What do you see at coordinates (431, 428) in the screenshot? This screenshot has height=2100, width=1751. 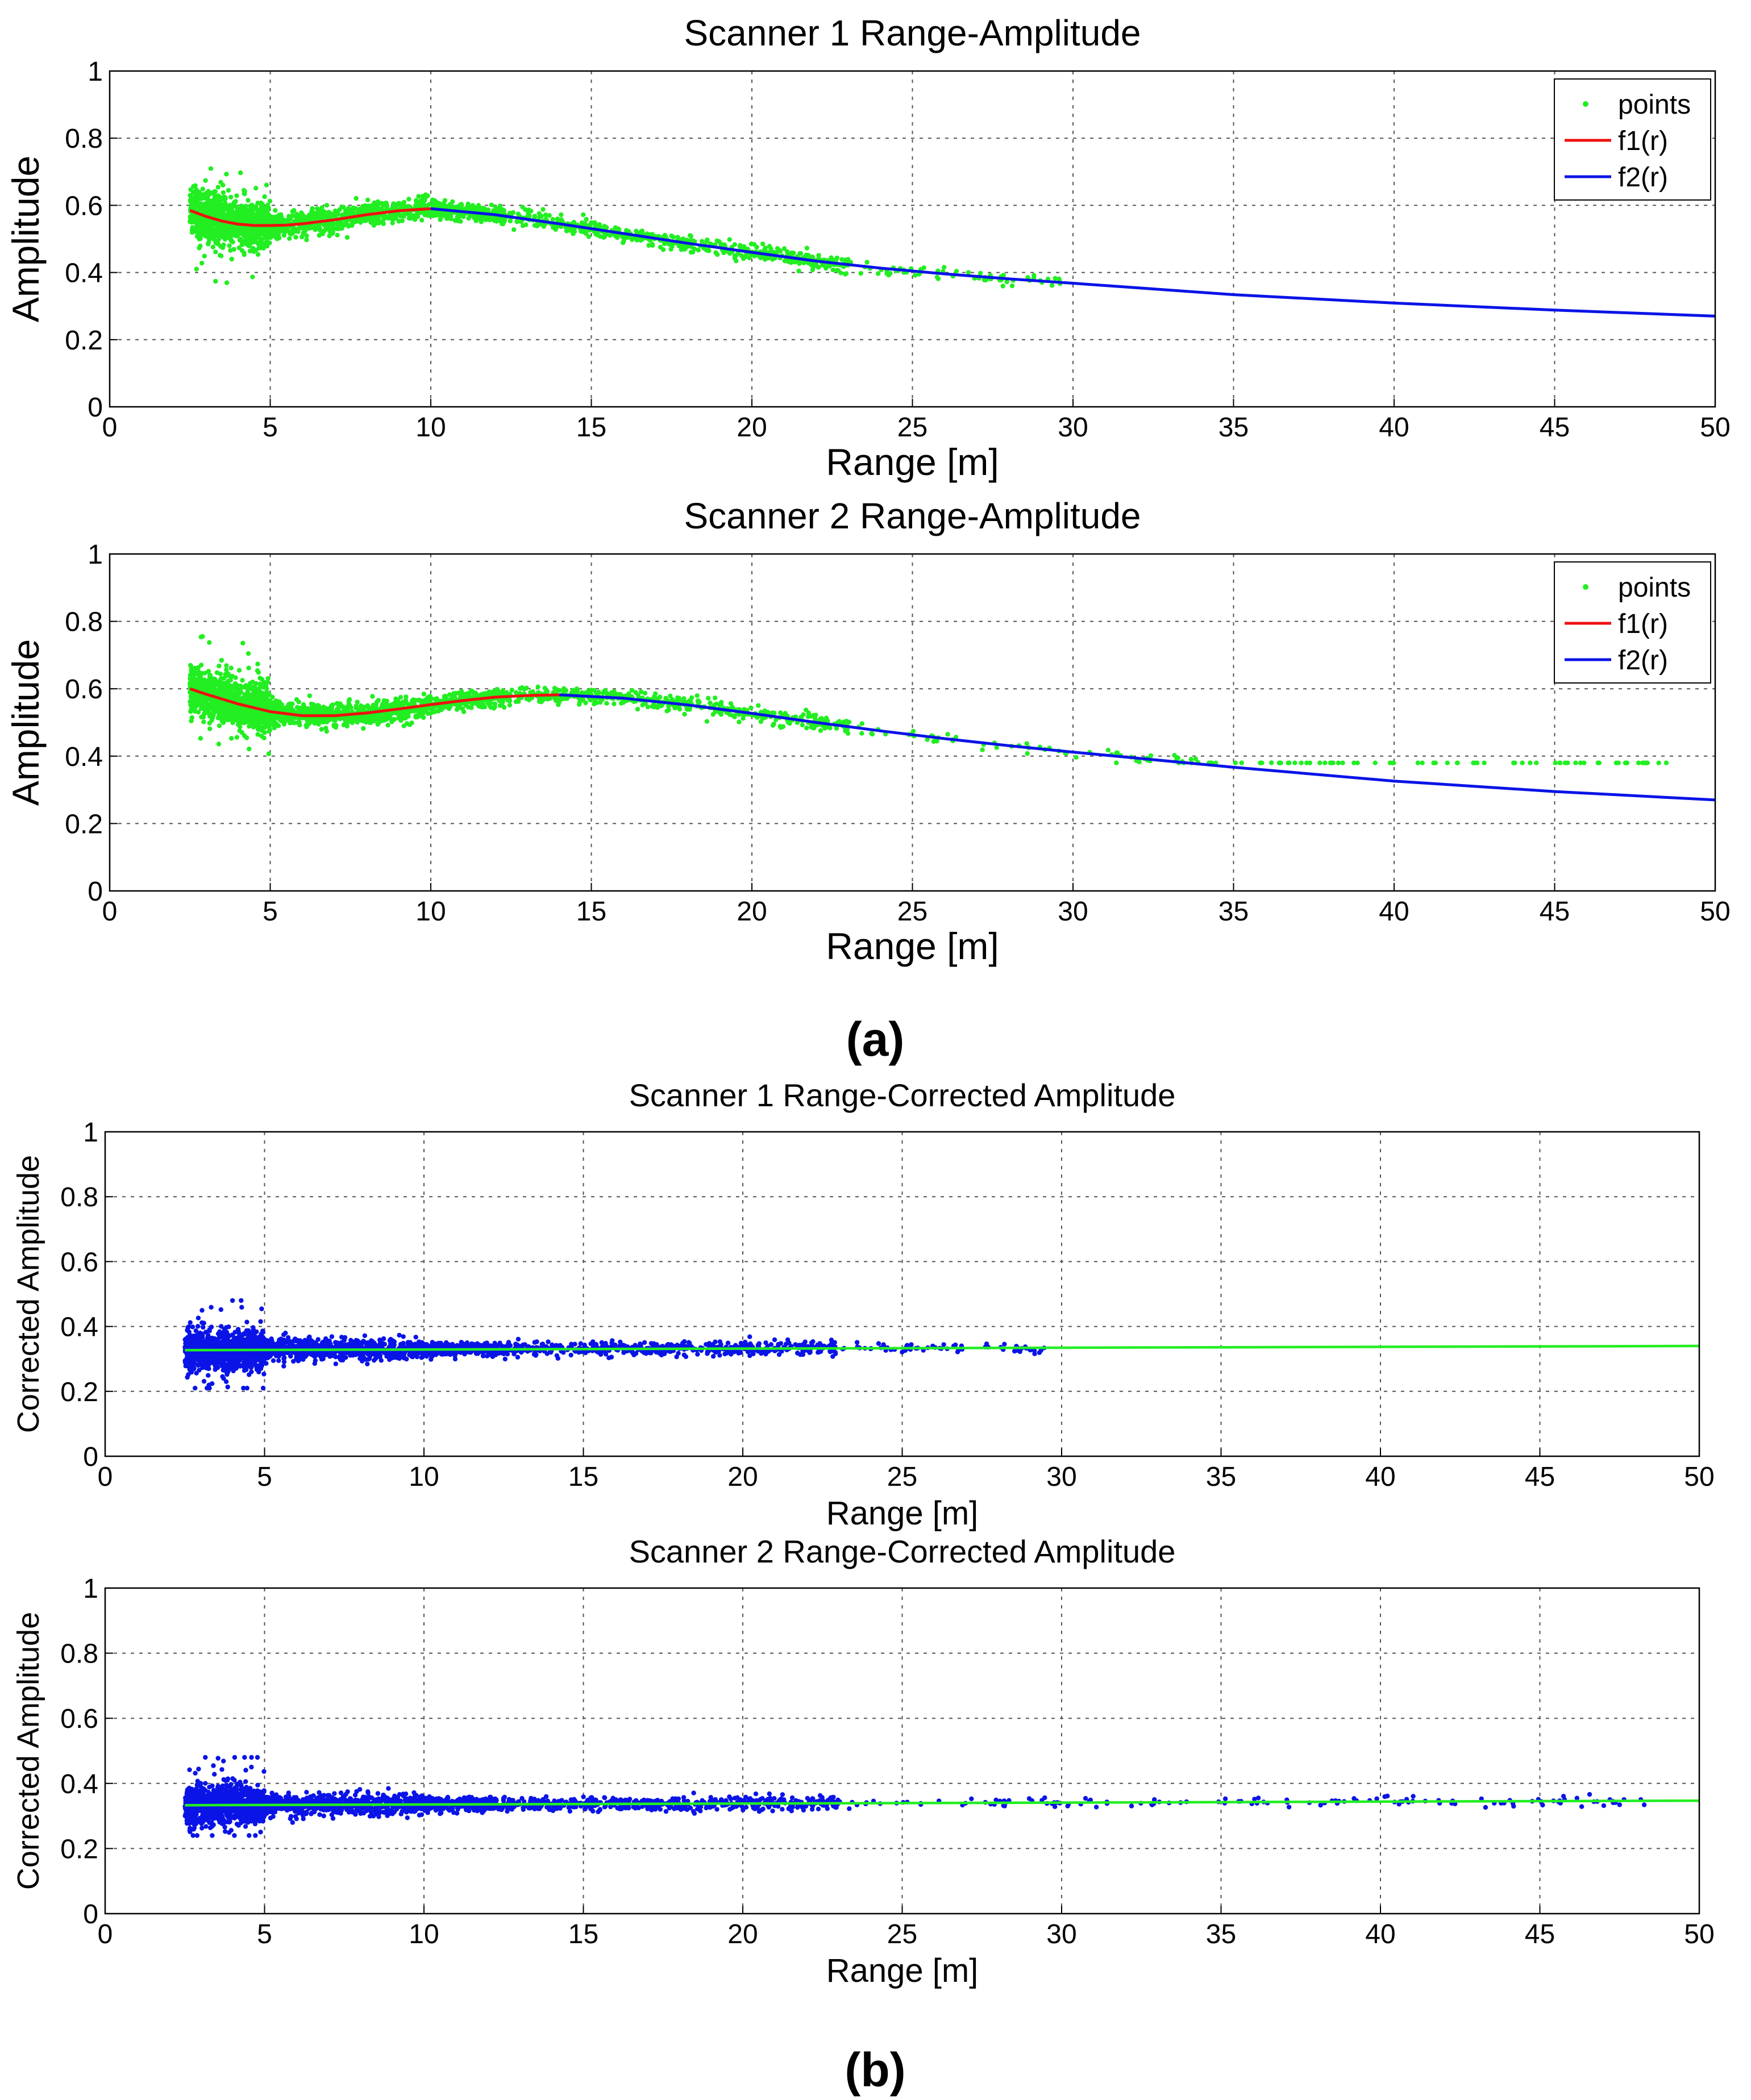 I see `x-tick-label: 10` at bounding box center [431, 428].